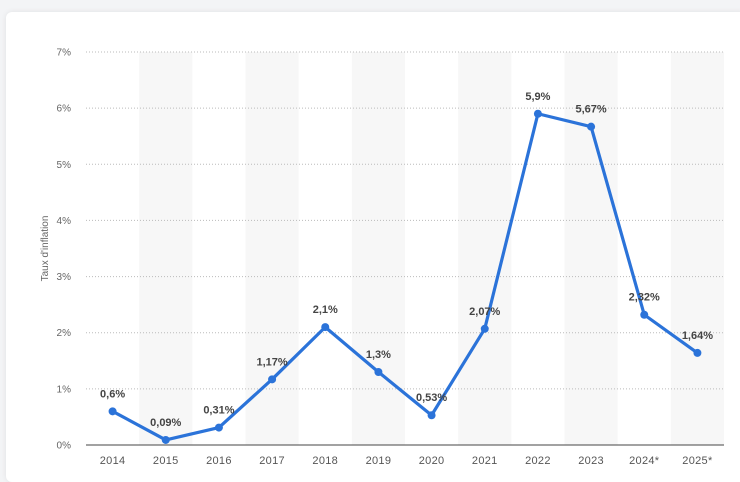 The height and width of the screenshot is (482, 740). Describe the element at coordinates (271, 362) in the screenshot. I see `data-label: 1,17%` at that location.